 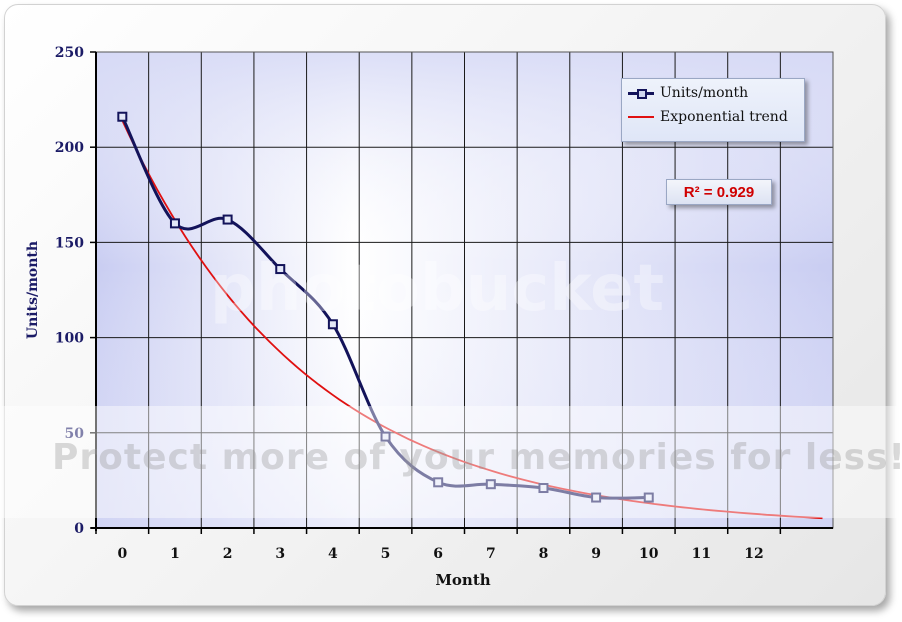 I want to click on legend-swatch-trend, so click(x=641, y=117).